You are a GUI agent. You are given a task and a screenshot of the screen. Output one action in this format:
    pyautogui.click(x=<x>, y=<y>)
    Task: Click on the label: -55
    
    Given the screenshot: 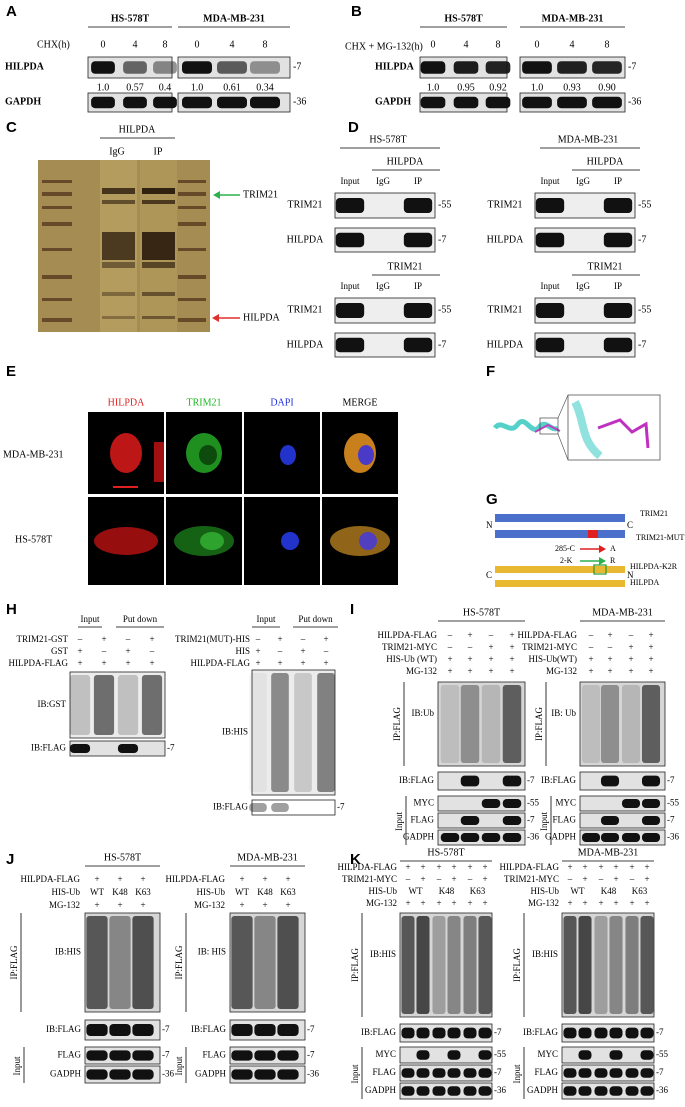 What is the action you would take?
    pyautogui.click(x=673, y=803)
    